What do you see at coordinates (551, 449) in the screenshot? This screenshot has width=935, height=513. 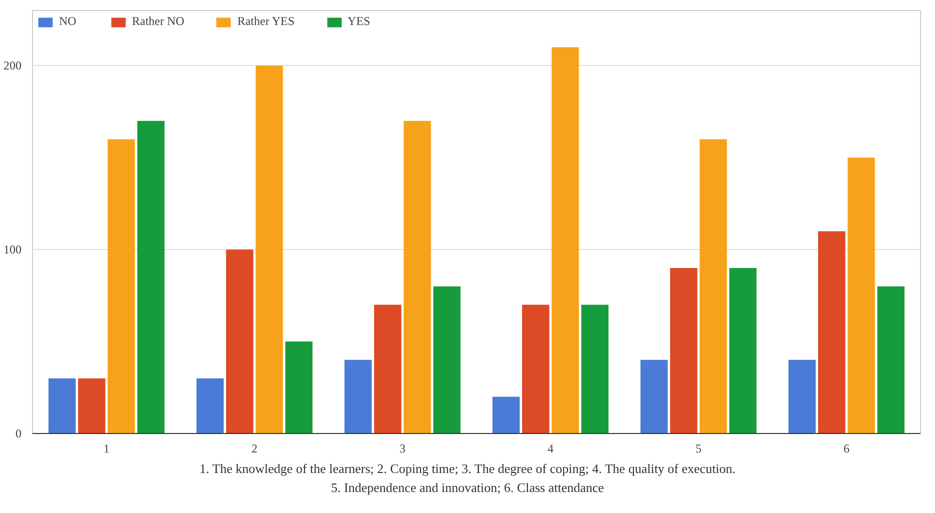 I see `x-tick-label: 4` at bounding box center [551, 449].